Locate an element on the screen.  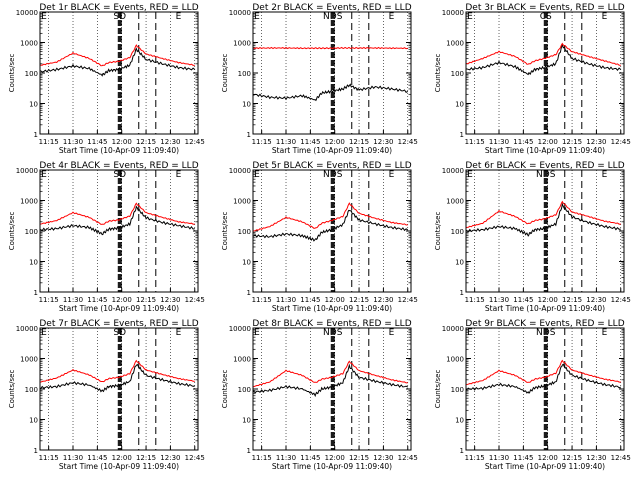
panel-title: Det 8r BLACK = Events, RED = LLD is located at coordinates (331, 324).